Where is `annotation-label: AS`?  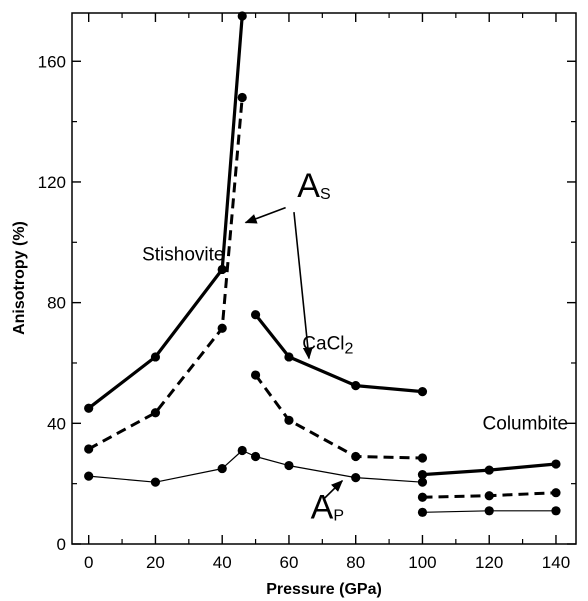
annotation-label: AS is located at coordinates (313, 186).